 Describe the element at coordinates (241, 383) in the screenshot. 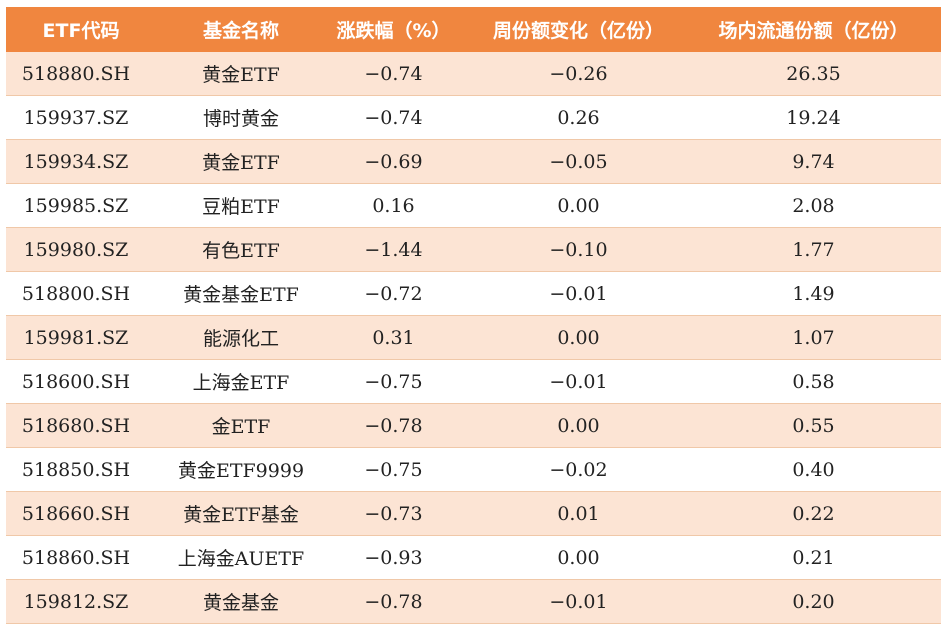

I see `fund-name-cell: 上海金ETF` at that location.